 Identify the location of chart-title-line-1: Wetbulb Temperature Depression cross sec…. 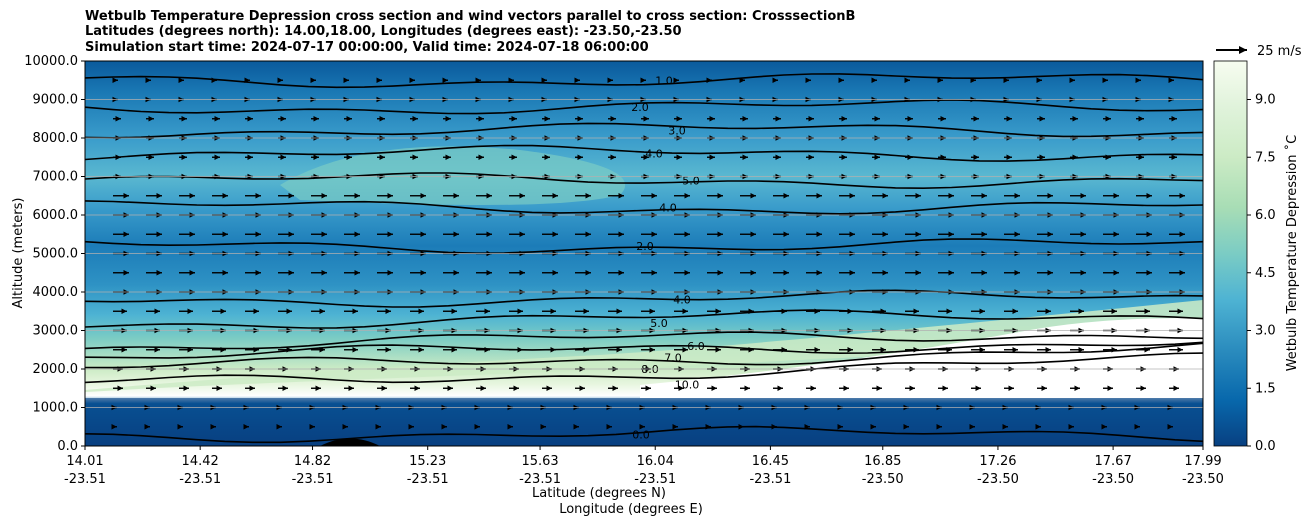
(470, 16).